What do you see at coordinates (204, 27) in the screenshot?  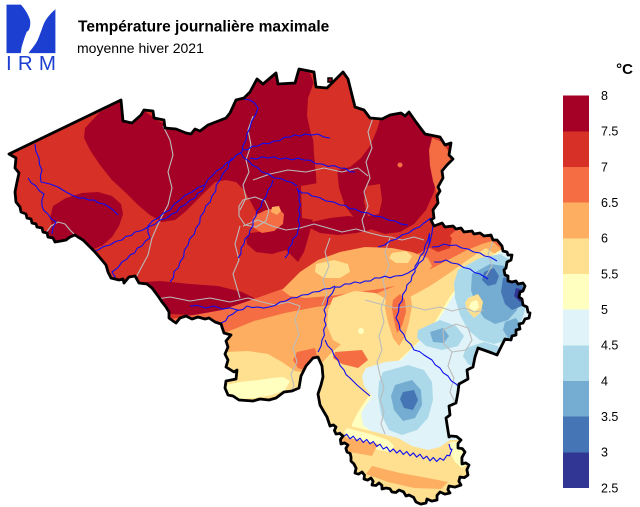 I see `svg-text:Température journalière maxima: Température journalière maximale` at bounding box center [204, 27].